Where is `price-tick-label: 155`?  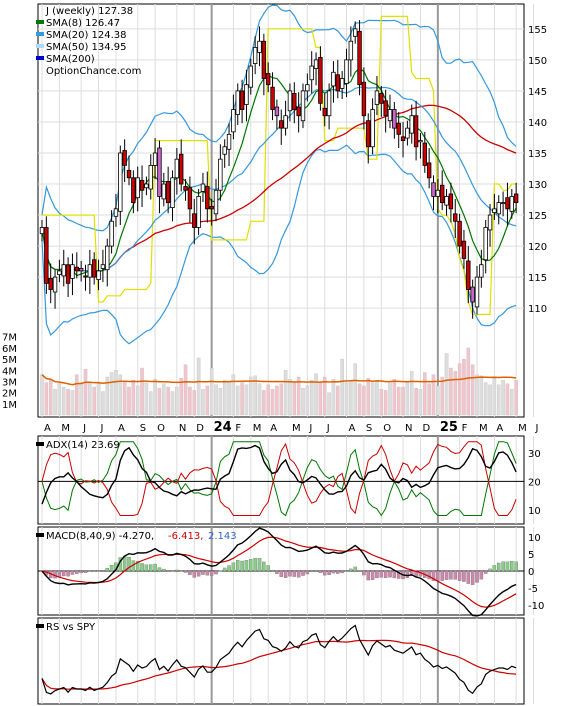
price-tick-label: 155 is located at coordinates (537, 30).